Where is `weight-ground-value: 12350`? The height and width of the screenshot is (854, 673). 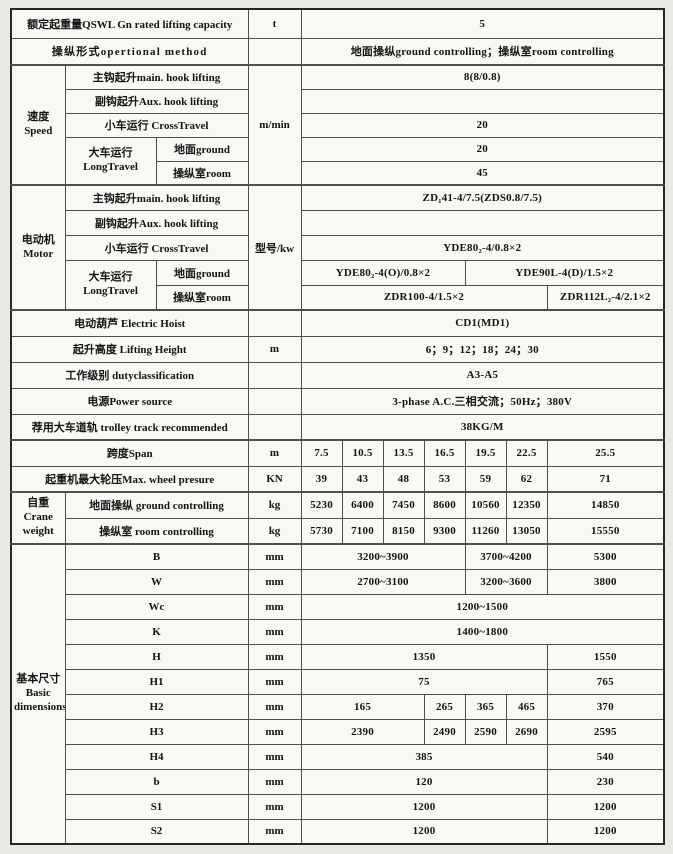 weight-ground-value: 12350 is located at coordinates (526, 505).